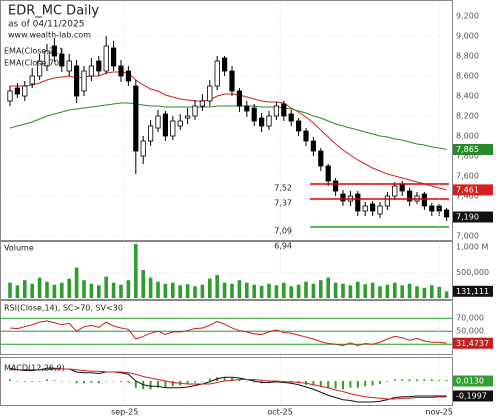 This screenshot has height=420, width=496. What do you see at coordinates (226, 327) in the screenshot?
I see `rsi-panel` at bounding box center [226, 327].